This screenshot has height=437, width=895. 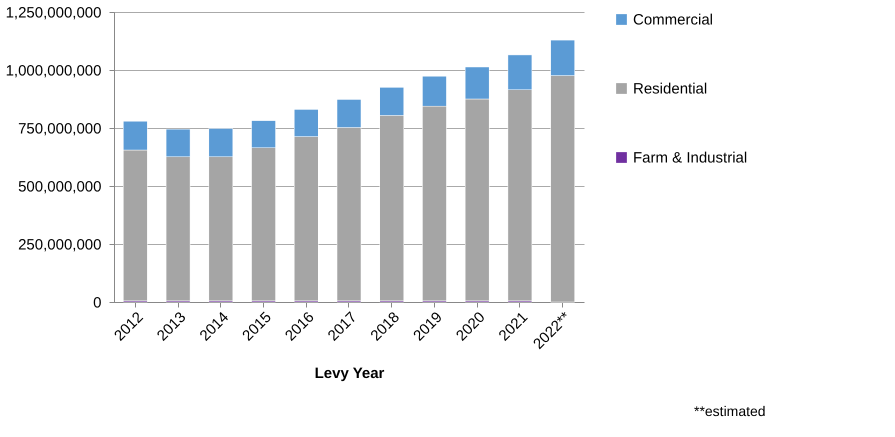 I want to click on legend-label: Residential, so click(x=670, y=89).